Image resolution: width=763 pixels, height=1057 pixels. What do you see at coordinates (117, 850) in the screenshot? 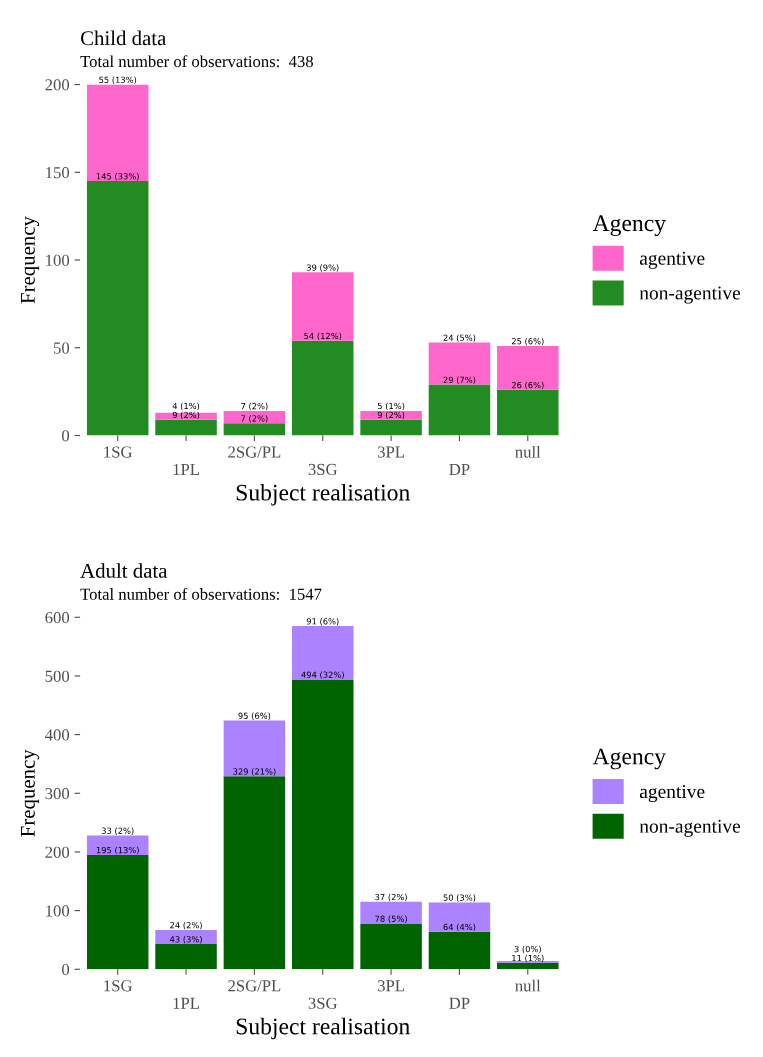
I see `data-label: 195 (13%)` at bounding box center [117, 850].